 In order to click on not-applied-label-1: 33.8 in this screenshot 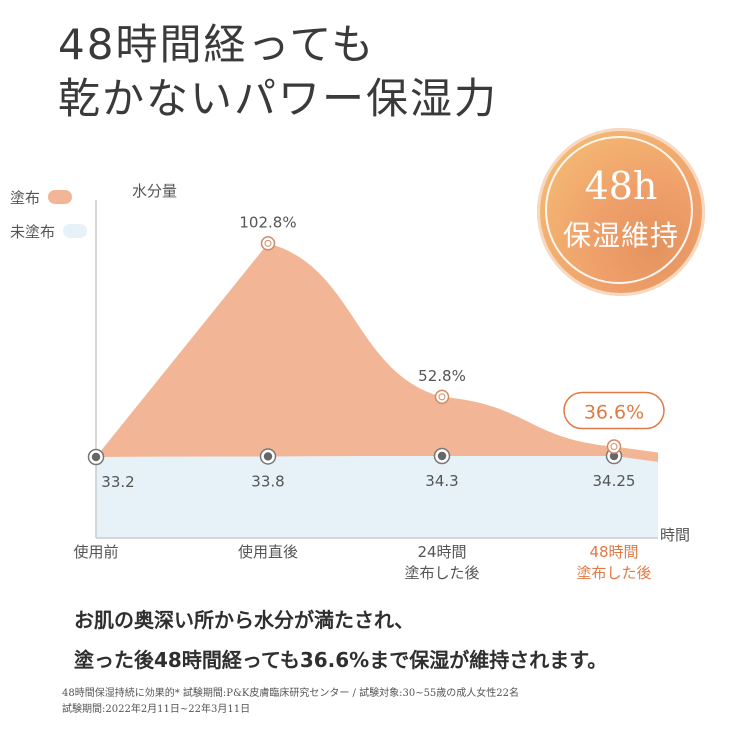, I will do `click(267, 481)`.